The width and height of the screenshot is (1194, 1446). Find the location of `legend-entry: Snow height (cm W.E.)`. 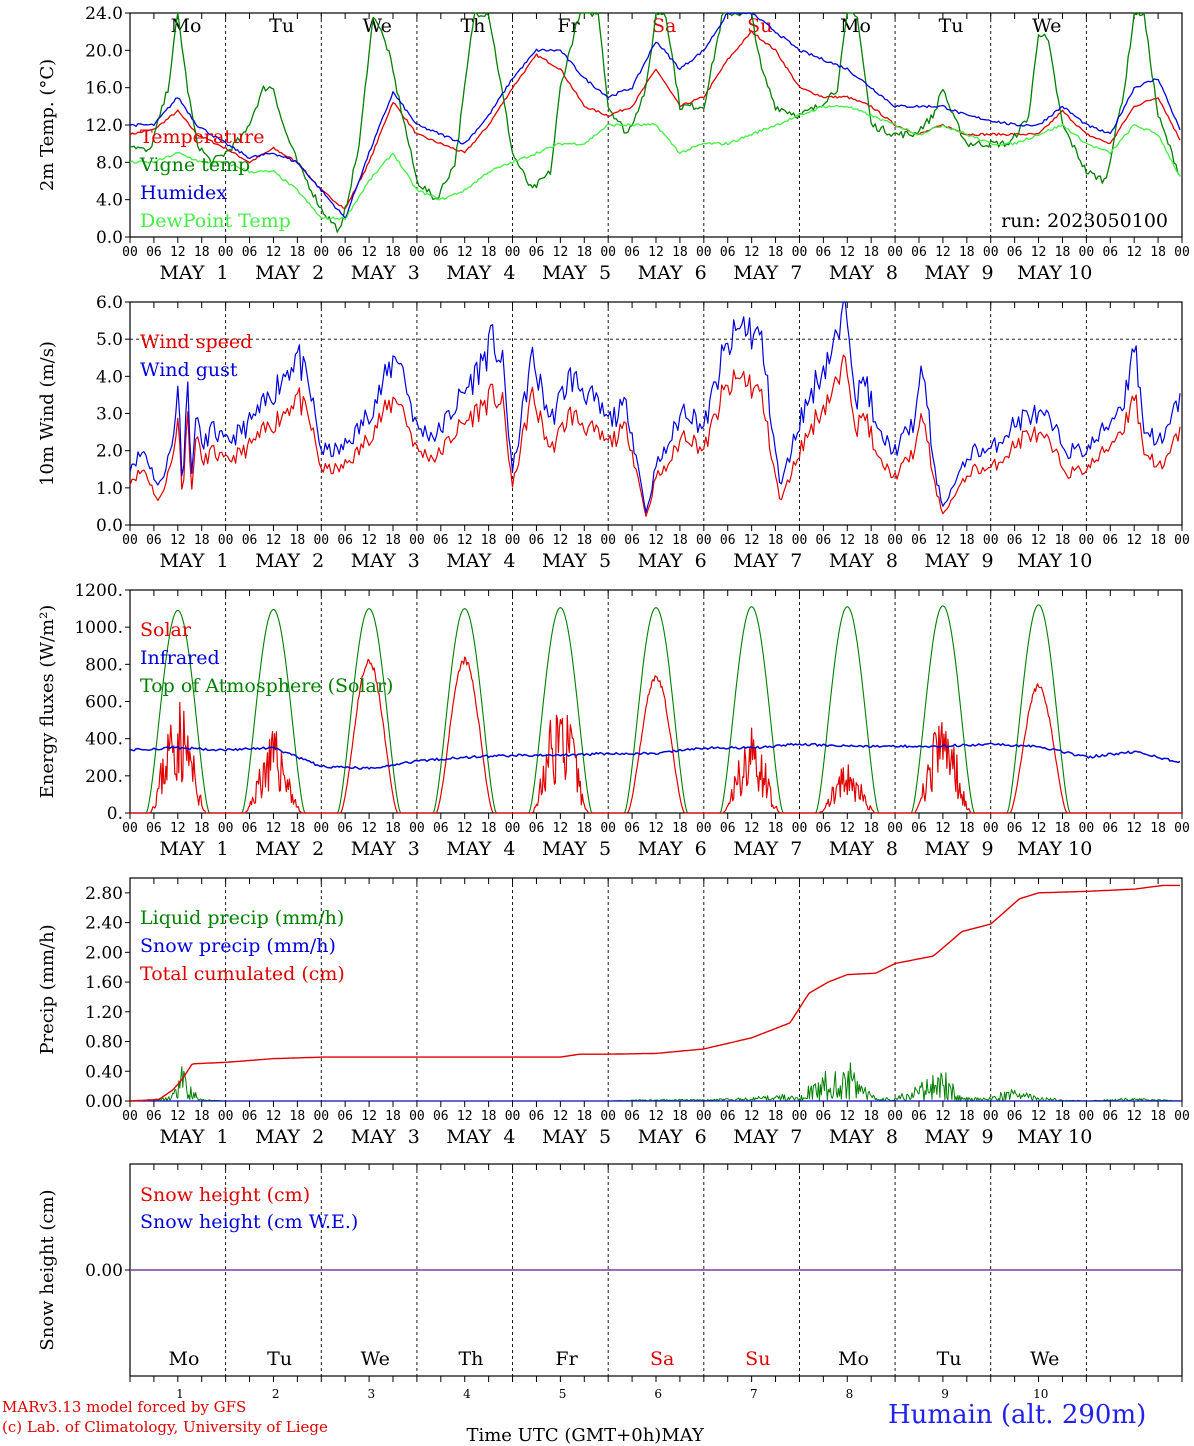

legend-entry: Snow height (cm W.E.) is located at coordinates (249, 1222).